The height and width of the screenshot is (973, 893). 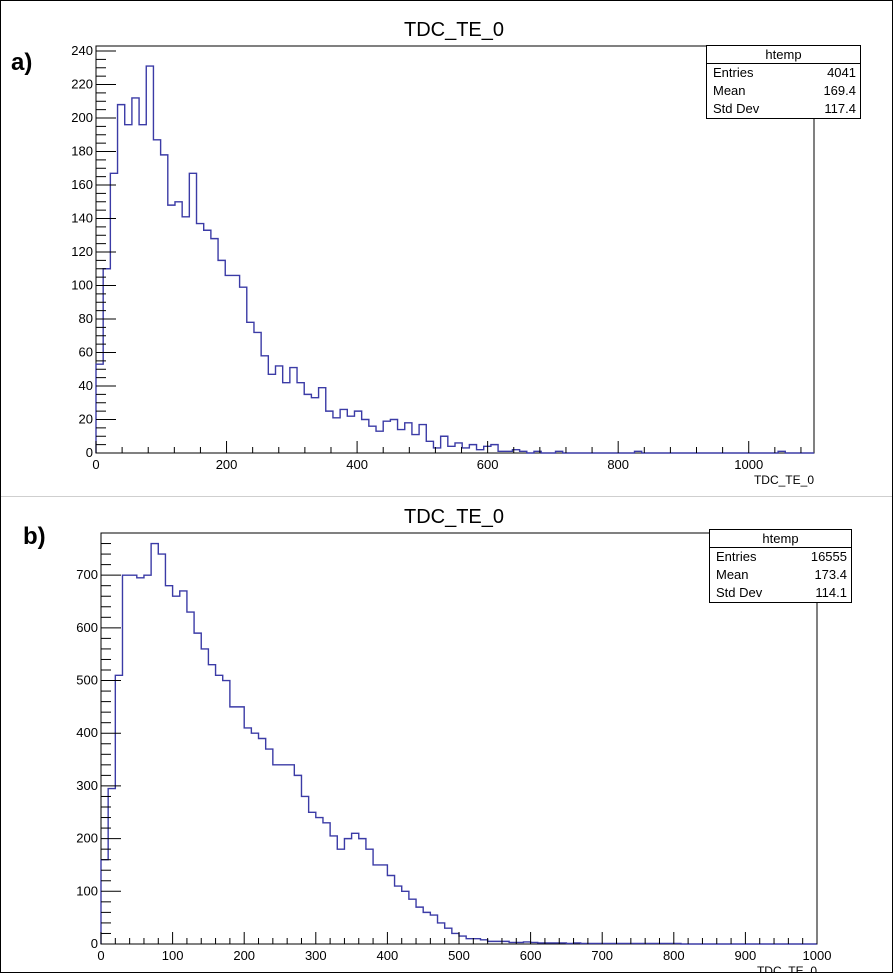 What do you see at coordinates (86, 318) in the screenshot?
I see `y-tick-label: 80` at bounding box center [86, 318].